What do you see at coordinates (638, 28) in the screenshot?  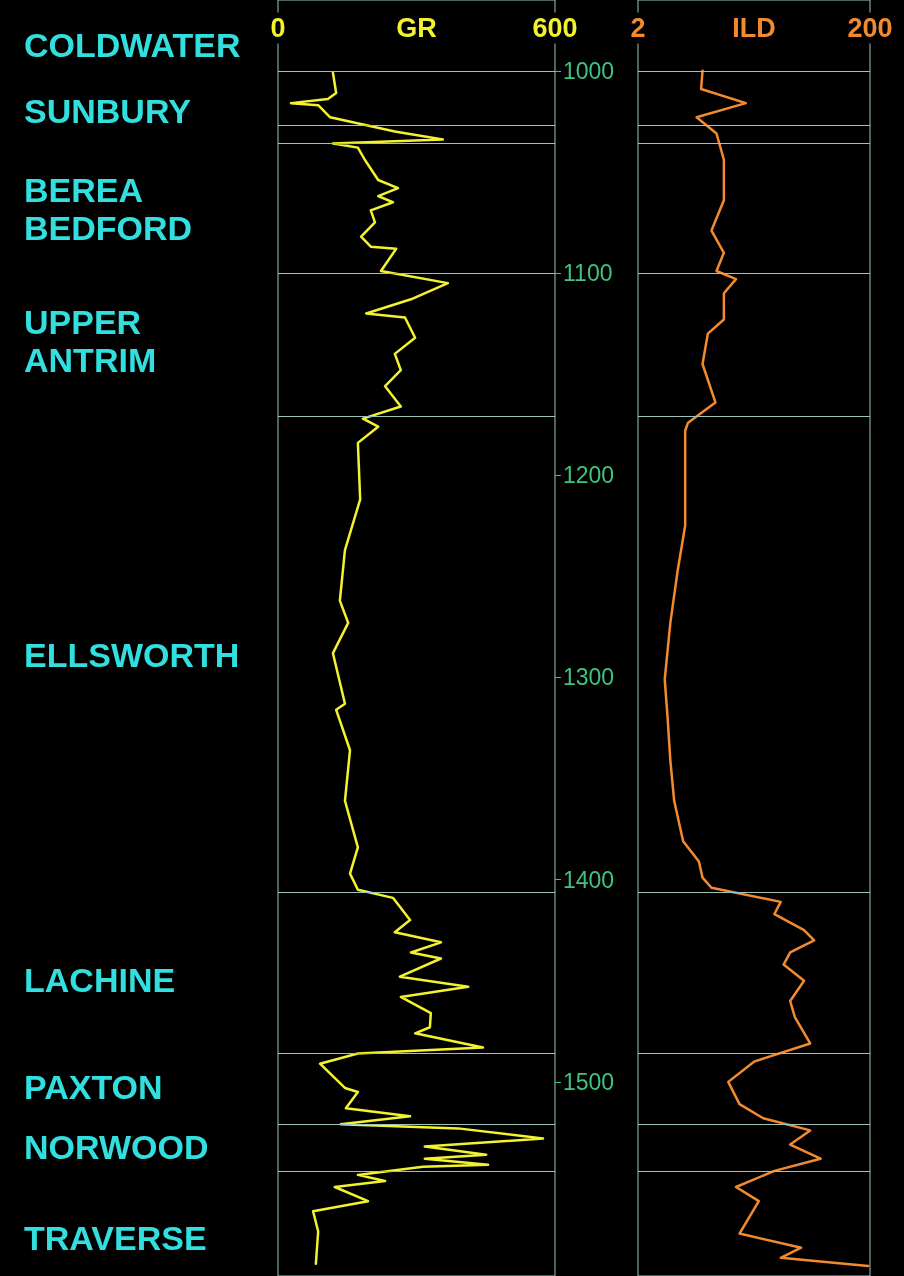 I see `x-tick-label: 2` at bounding box center [638, 28].